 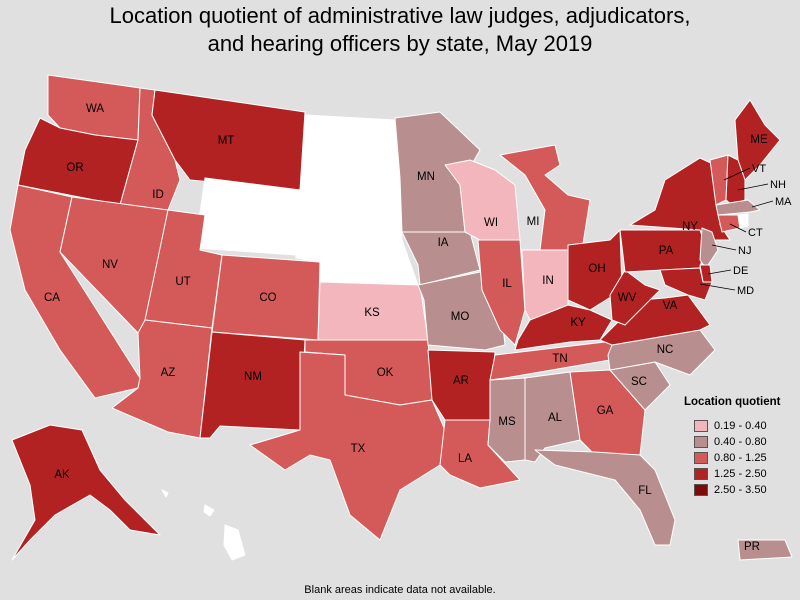 I want to click on state-label-ar: AR, so click(x=461, y=381).